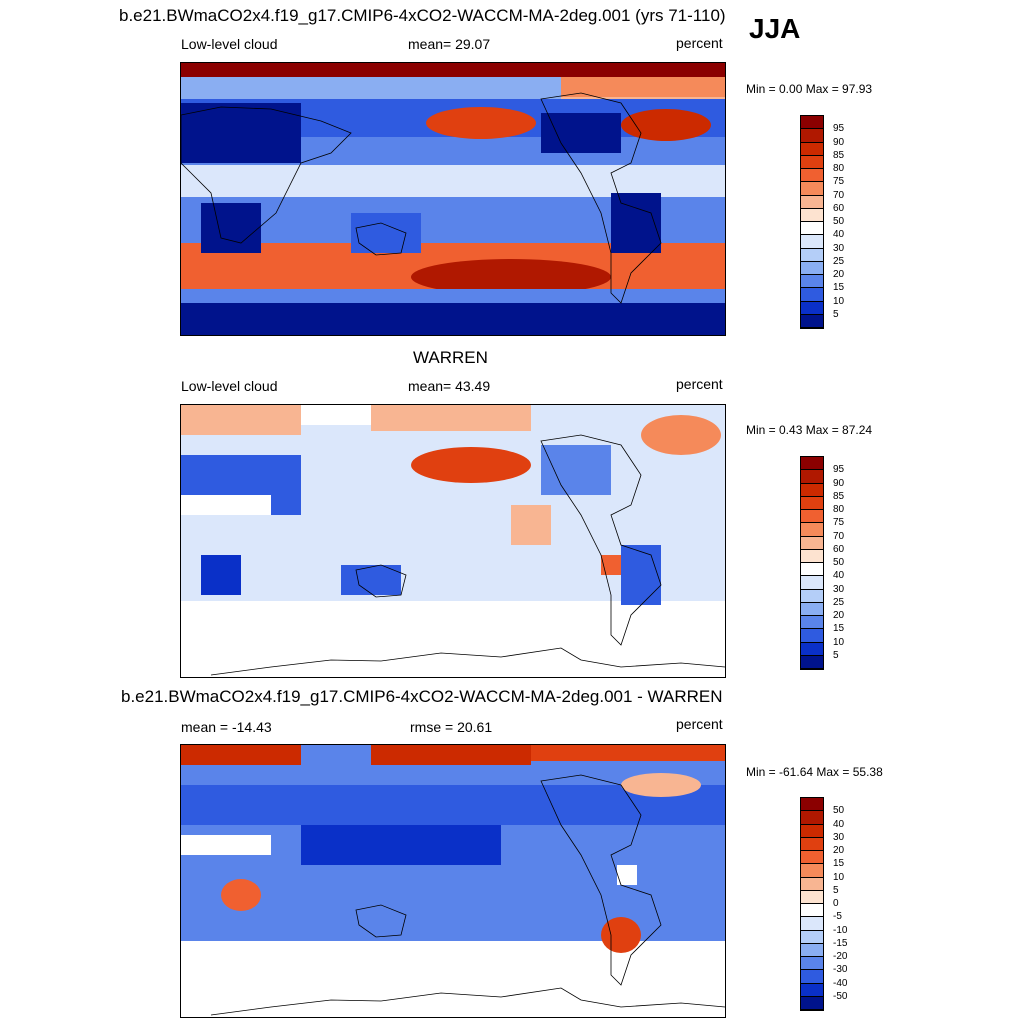 Image resolution: width=1024 pixels, height=1024 pixels. What do you see at coordinates (840, 996) in the screenshot?
I see `colorbar-tick-label: -50` at bounding box center [840, 996].